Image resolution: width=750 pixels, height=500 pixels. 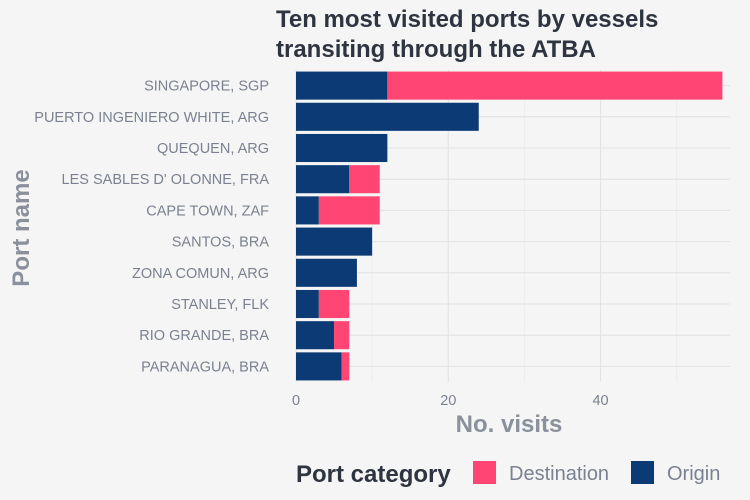 I want to click on legend-key-destination, so click(x=484, y=472).